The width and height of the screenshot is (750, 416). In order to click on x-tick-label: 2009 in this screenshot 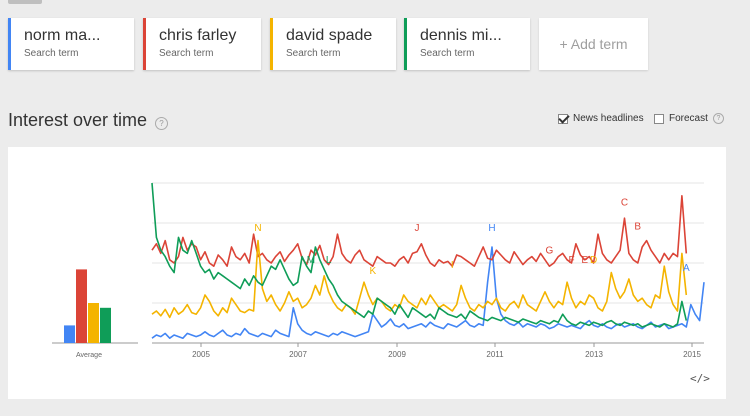, I will do `click(397, 354)`.